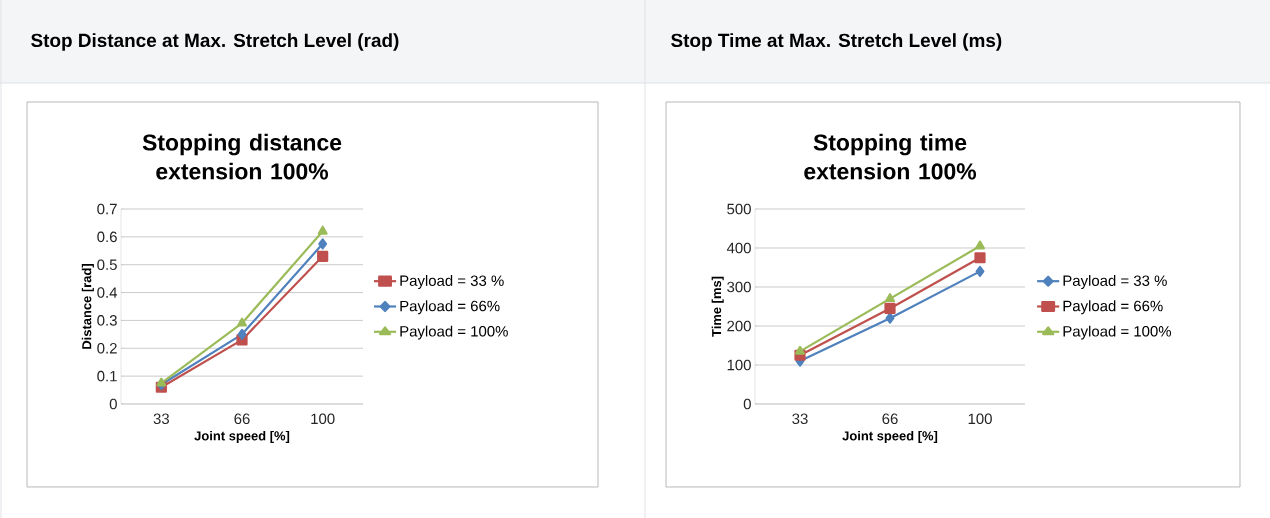 This screenshot has height=518, width=1270. Describe the element at coordinates (890, 156) in the screenshot. I see `chart-subtitle: Stopping time extension 100%` at that location.